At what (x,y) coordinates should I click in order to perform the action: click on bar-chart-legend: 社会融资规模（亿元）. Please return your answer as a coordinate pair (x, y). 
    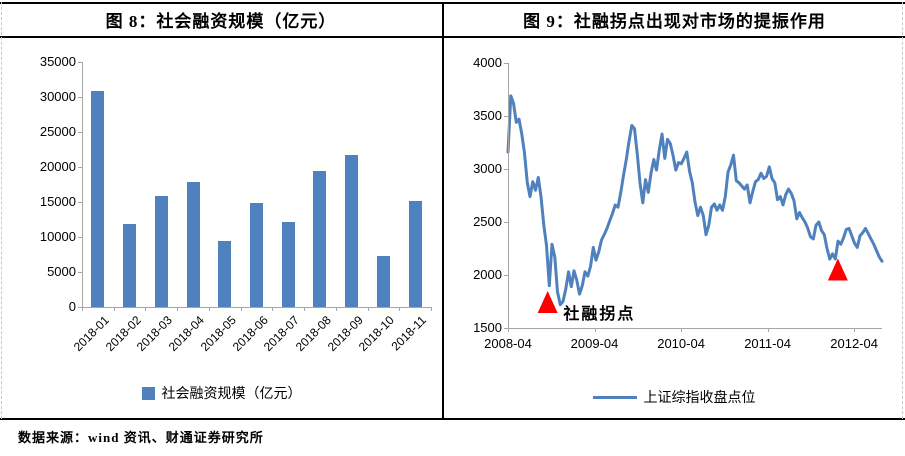
    Looking at the image, I should click on (221, 393).